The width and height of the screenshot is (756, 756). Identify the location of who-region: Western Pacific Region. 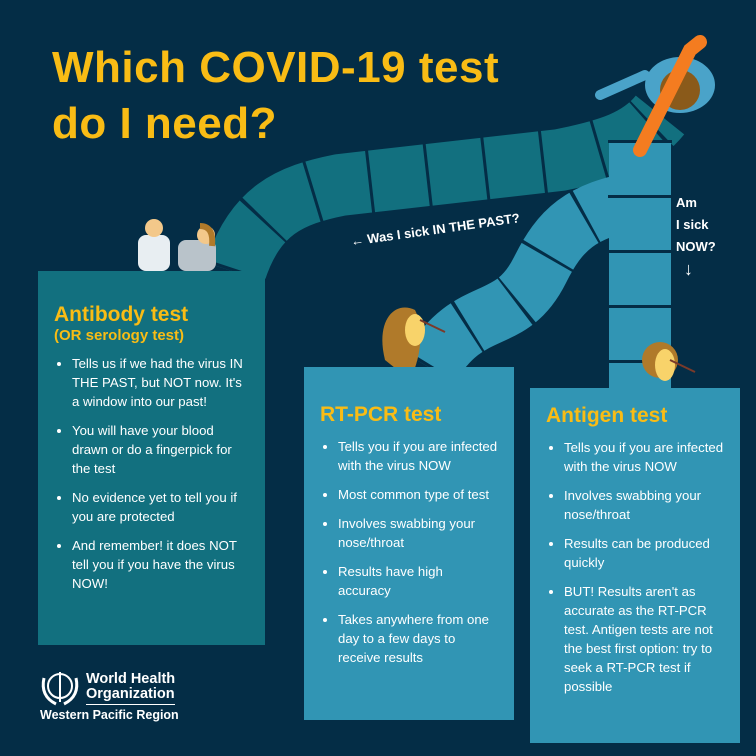
(109, 715).